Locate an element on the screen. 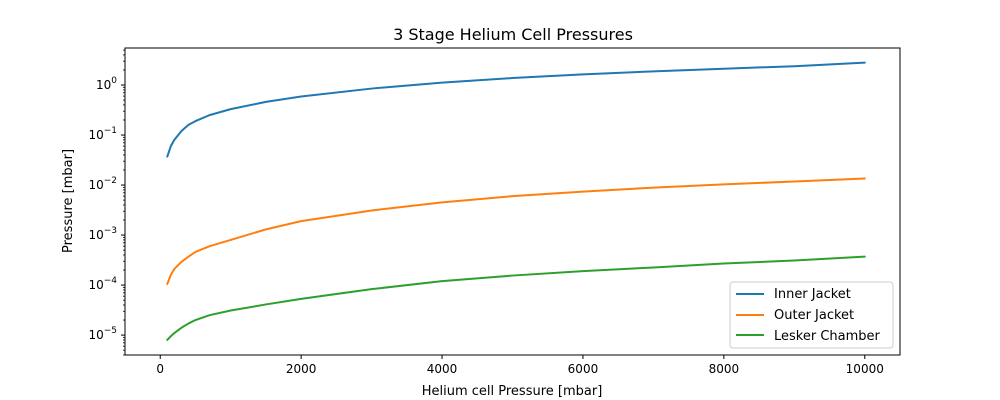  legend-label-lesker-chamber: Lesker Chamber is located at coordinates (827, 336).